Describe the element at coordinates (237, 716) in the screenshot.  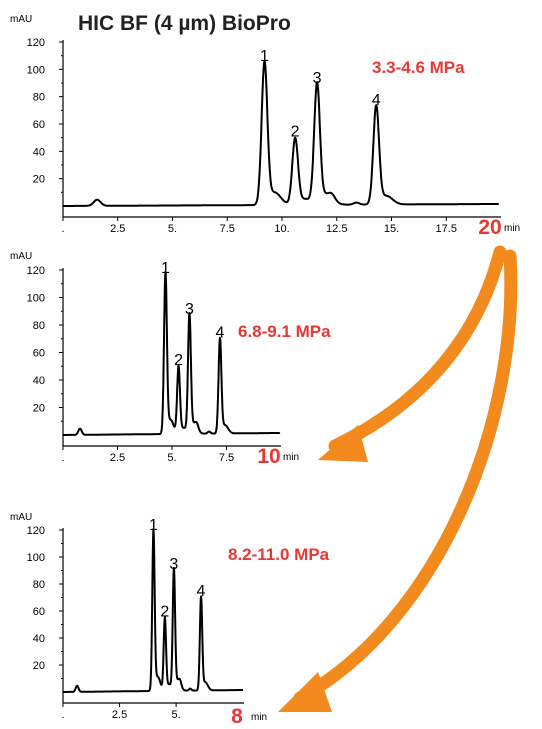
I see `run-time-label: 8` at that location.